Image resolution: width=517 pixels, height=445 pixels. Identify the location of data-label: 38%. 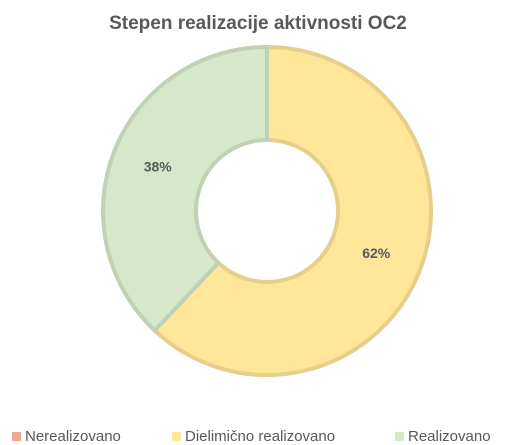
(158, 166).